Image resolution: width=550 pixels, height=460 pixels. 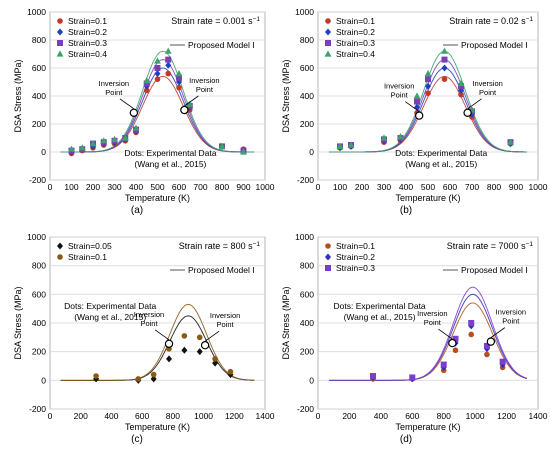 I want to click on x-tick-label: 900, so click(x=516, y=187).